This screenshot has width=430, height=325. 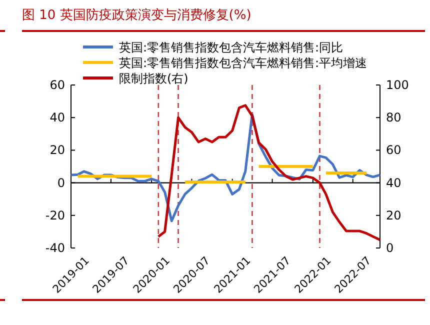 I want to click on y-tick-label: 60, so click(x=57, y=85).